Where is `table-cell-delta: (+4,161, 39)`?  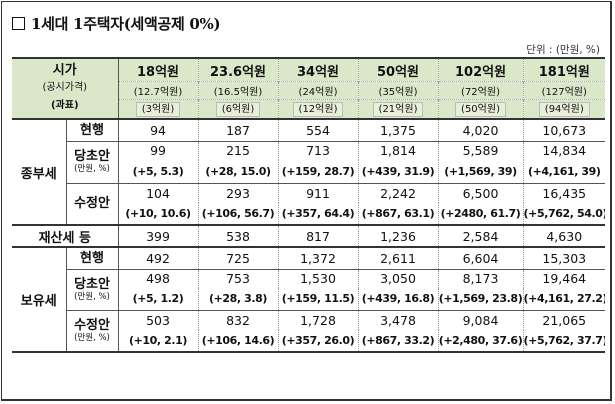 table-cell-delta: (+4,161, 39) is located at coordinates (564, 171).